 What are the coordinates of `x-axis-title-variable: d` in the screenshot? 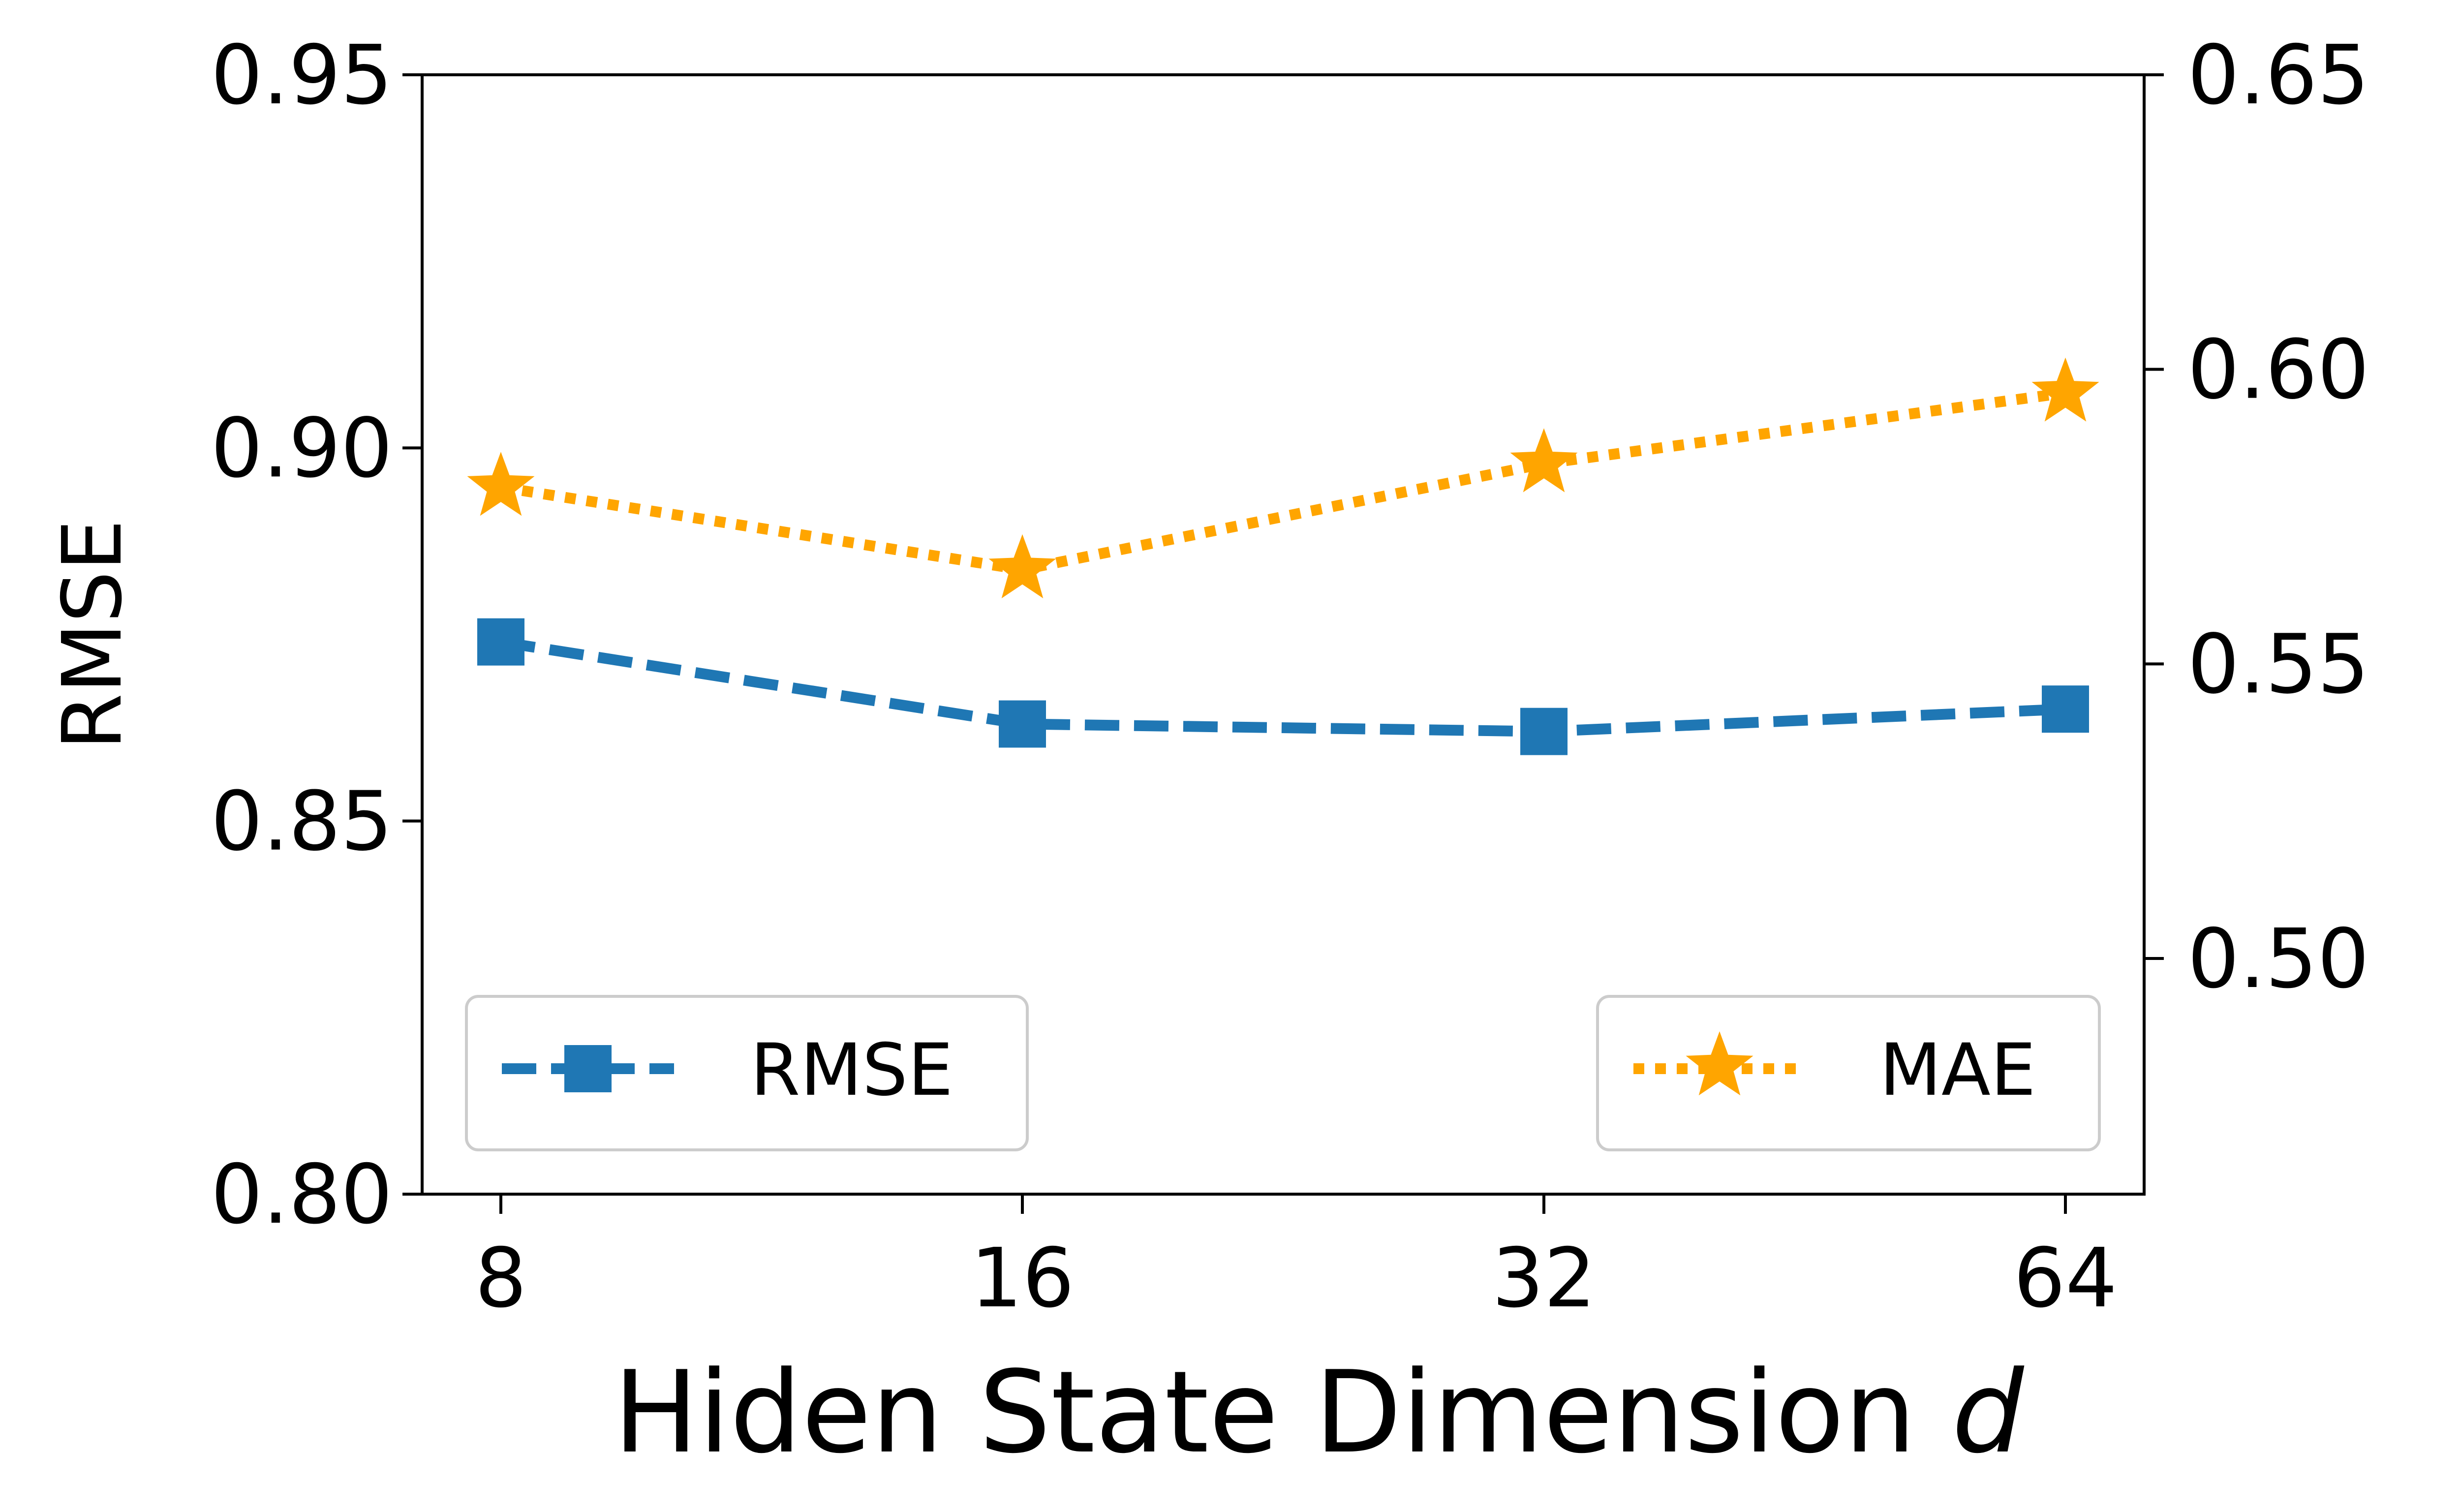 It's located at (1988, 1413).